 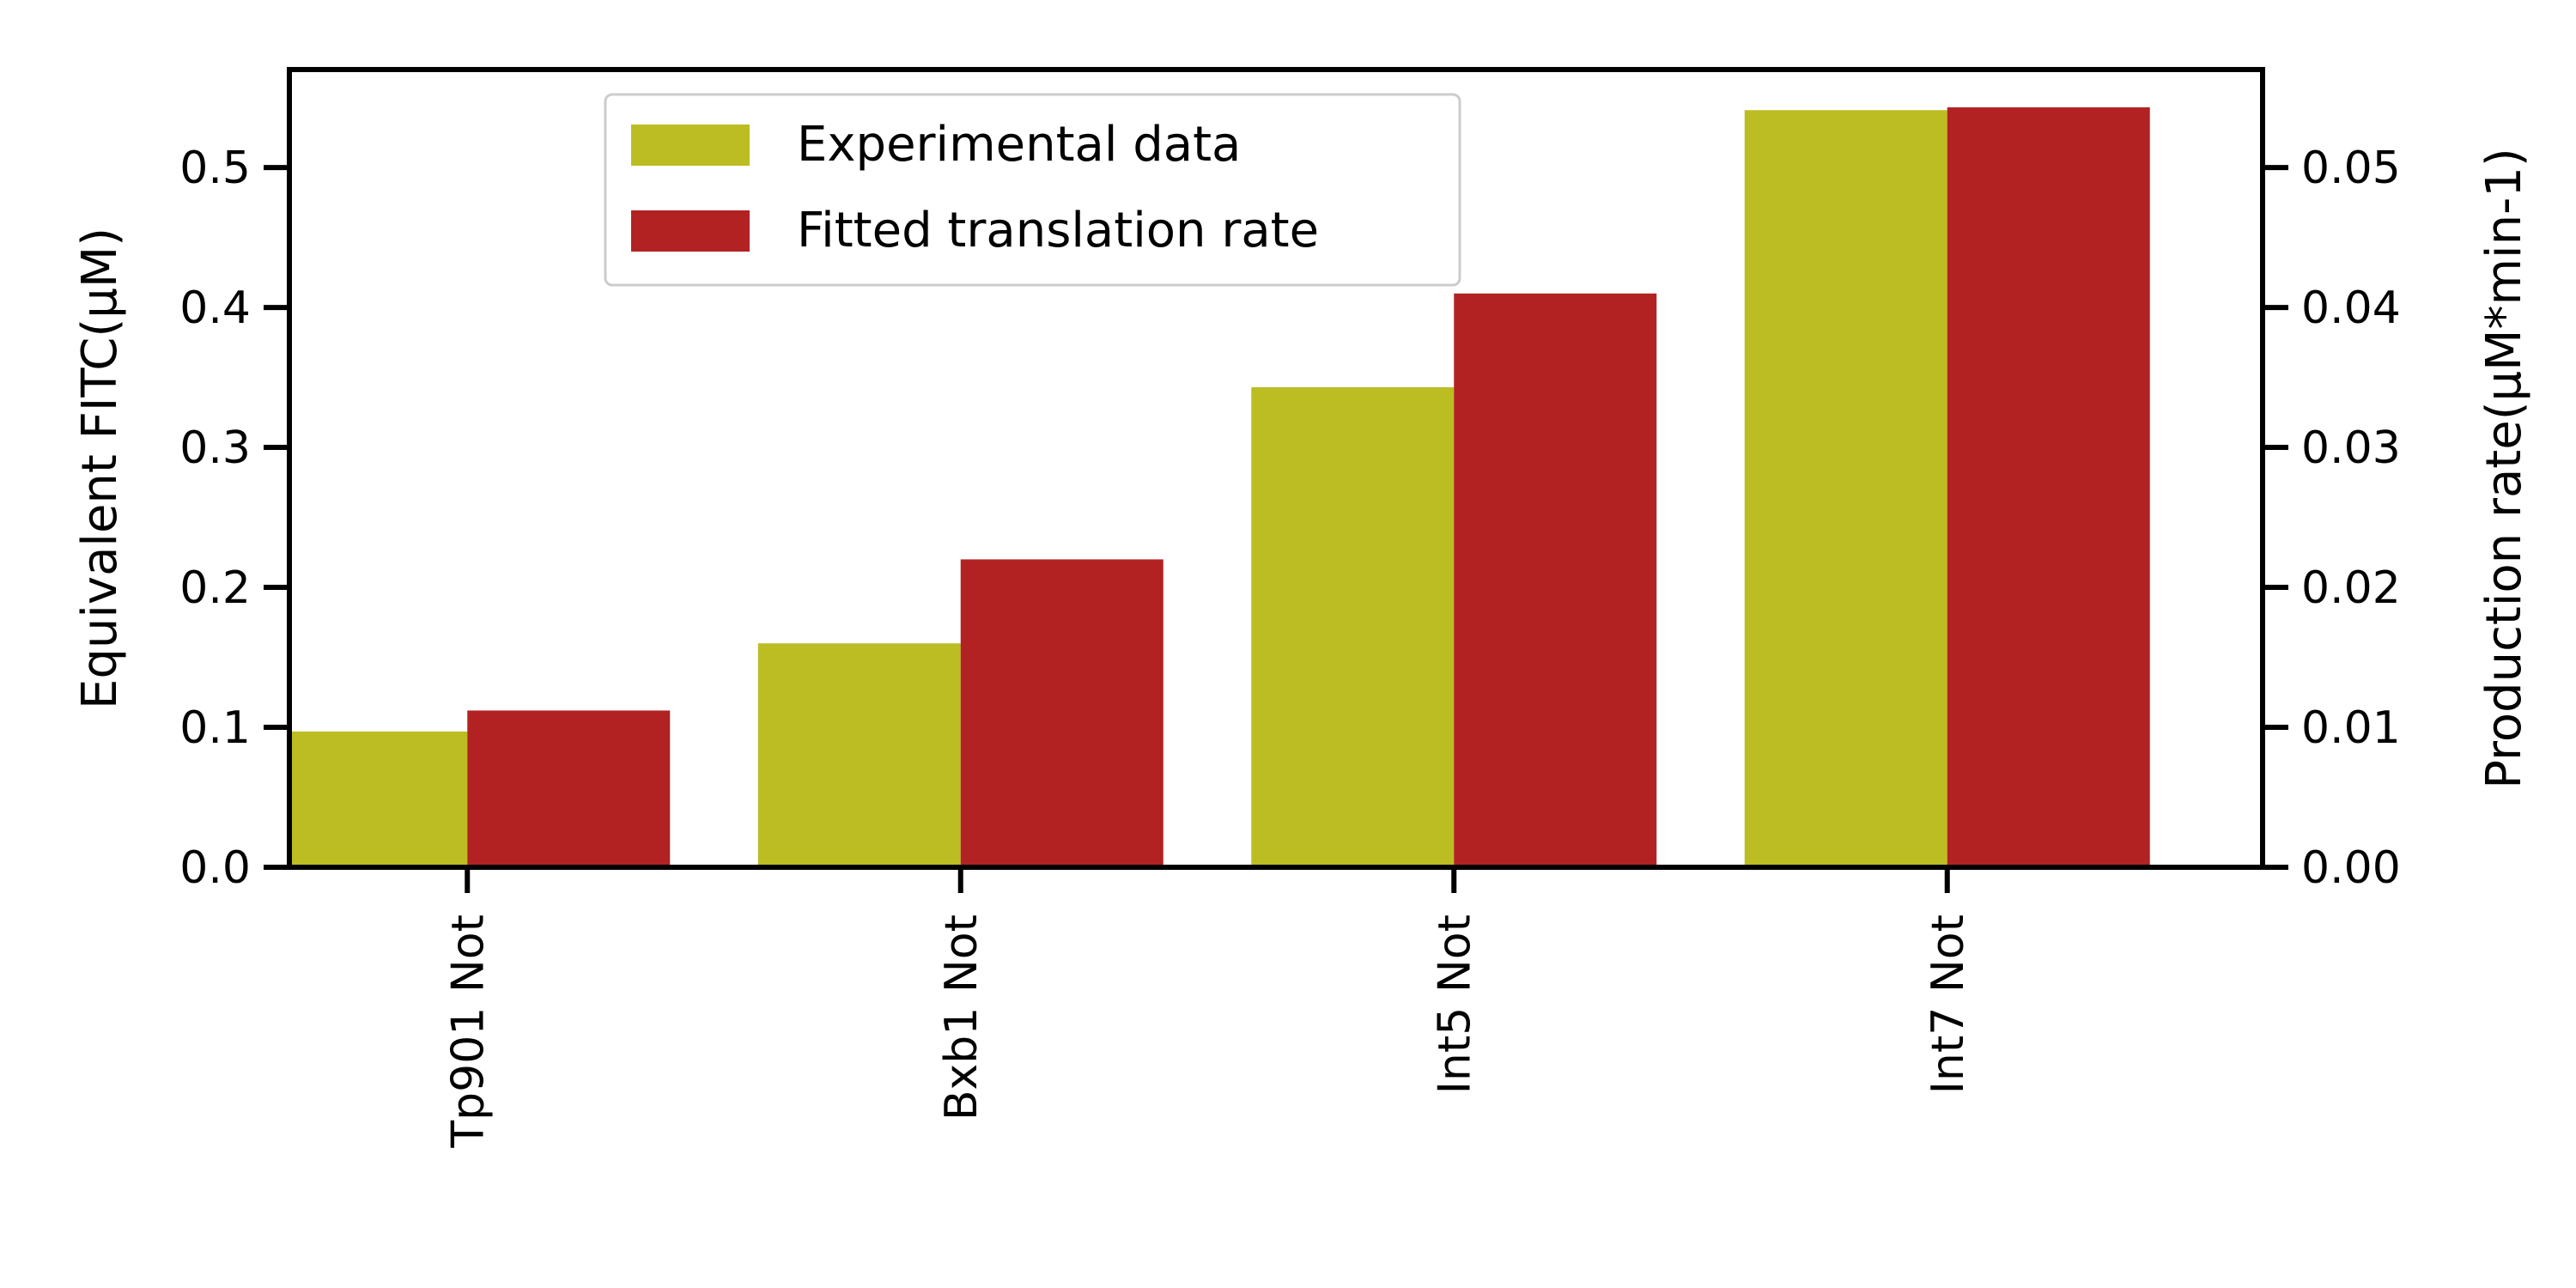 I want to click on legend-label-experimental: Experimental data, so click(x=1019, y=145).